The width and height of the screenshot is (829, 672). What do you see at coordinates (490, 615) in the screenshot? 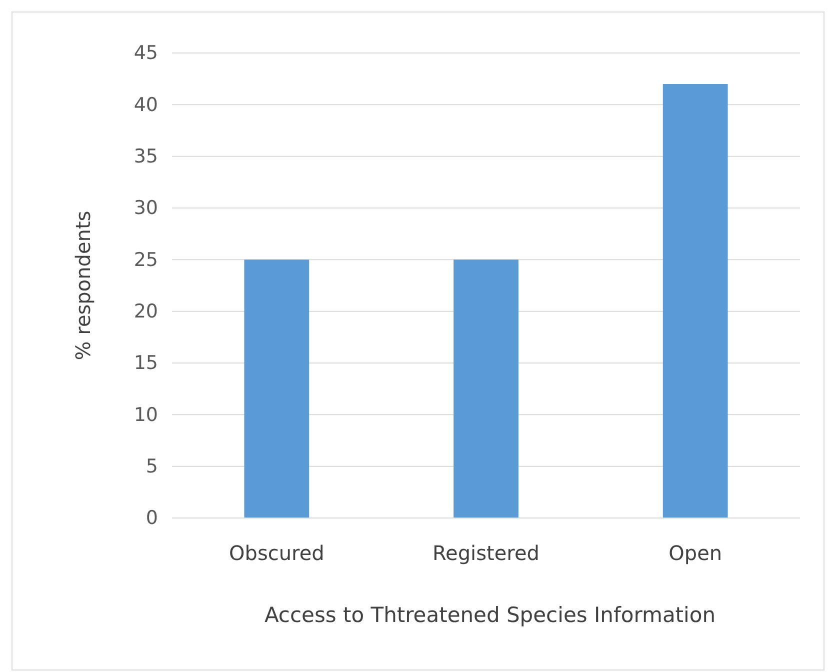
I see `x-axis-title: Access to Thtreatened Species Information` at bounding box center [490, 615].